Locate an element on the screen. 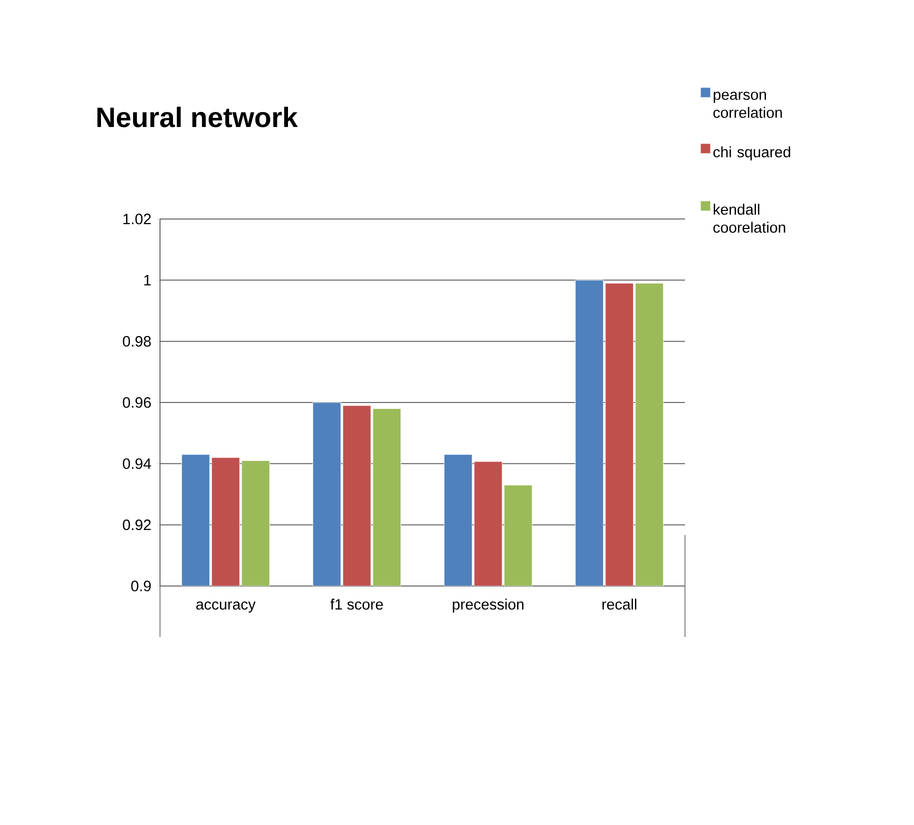  x-tick-label: accuracy is located at coordinates (226, 607).